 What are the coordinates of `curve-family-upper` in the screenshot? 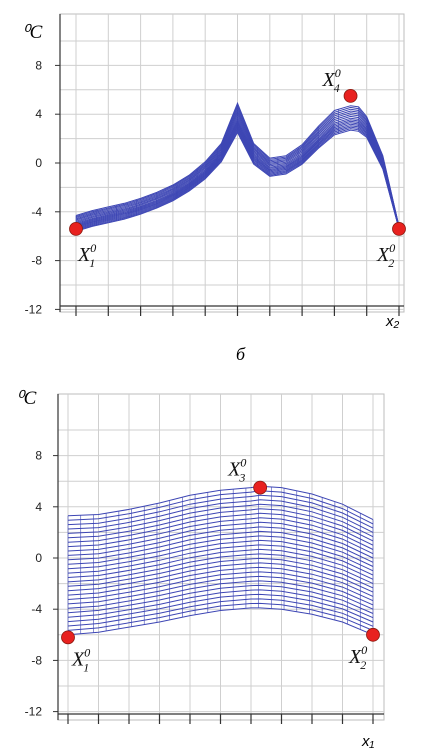 It's located at (237, 166).